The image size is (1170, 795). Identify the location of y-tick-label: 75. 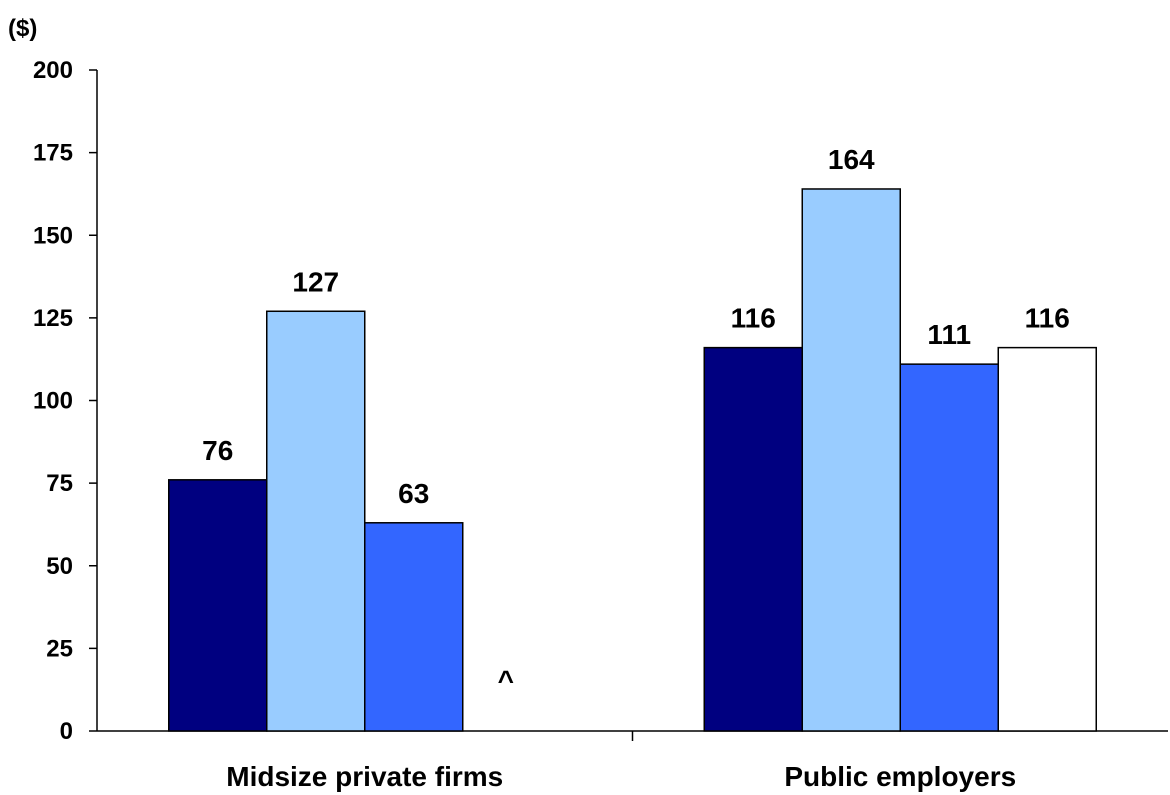
(59, 483).